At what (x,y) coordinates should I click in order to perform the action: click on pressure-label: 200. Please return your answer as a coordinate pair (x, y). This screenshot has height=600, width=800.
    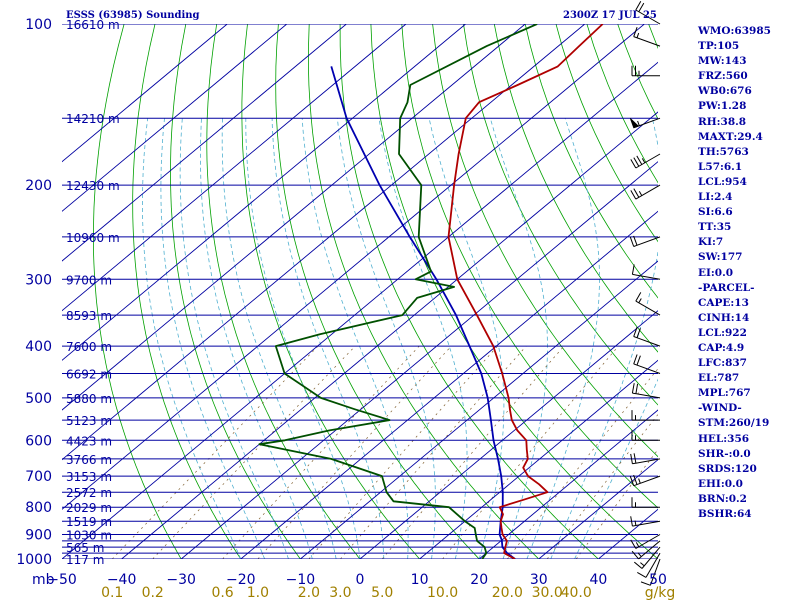
    Looking at the image, I should click on (38, 186).